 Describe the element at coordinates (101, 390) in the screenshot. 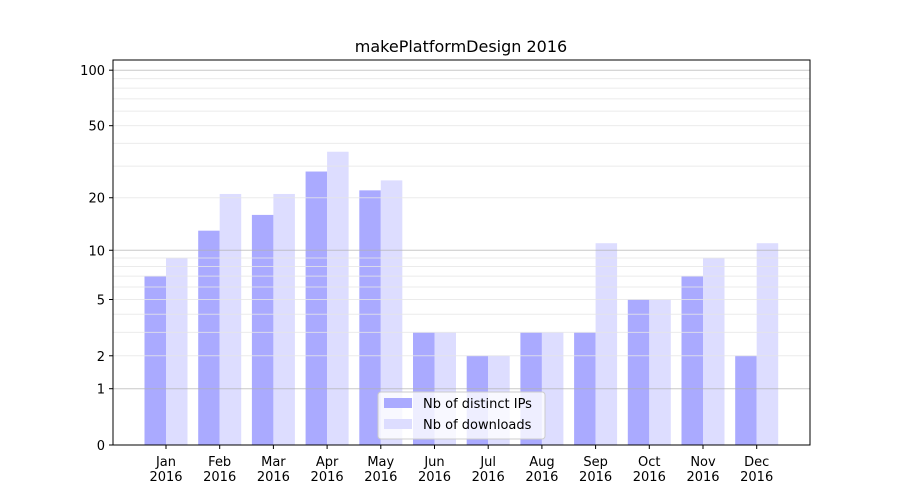

I see `y-tick-label: 1` at that location.